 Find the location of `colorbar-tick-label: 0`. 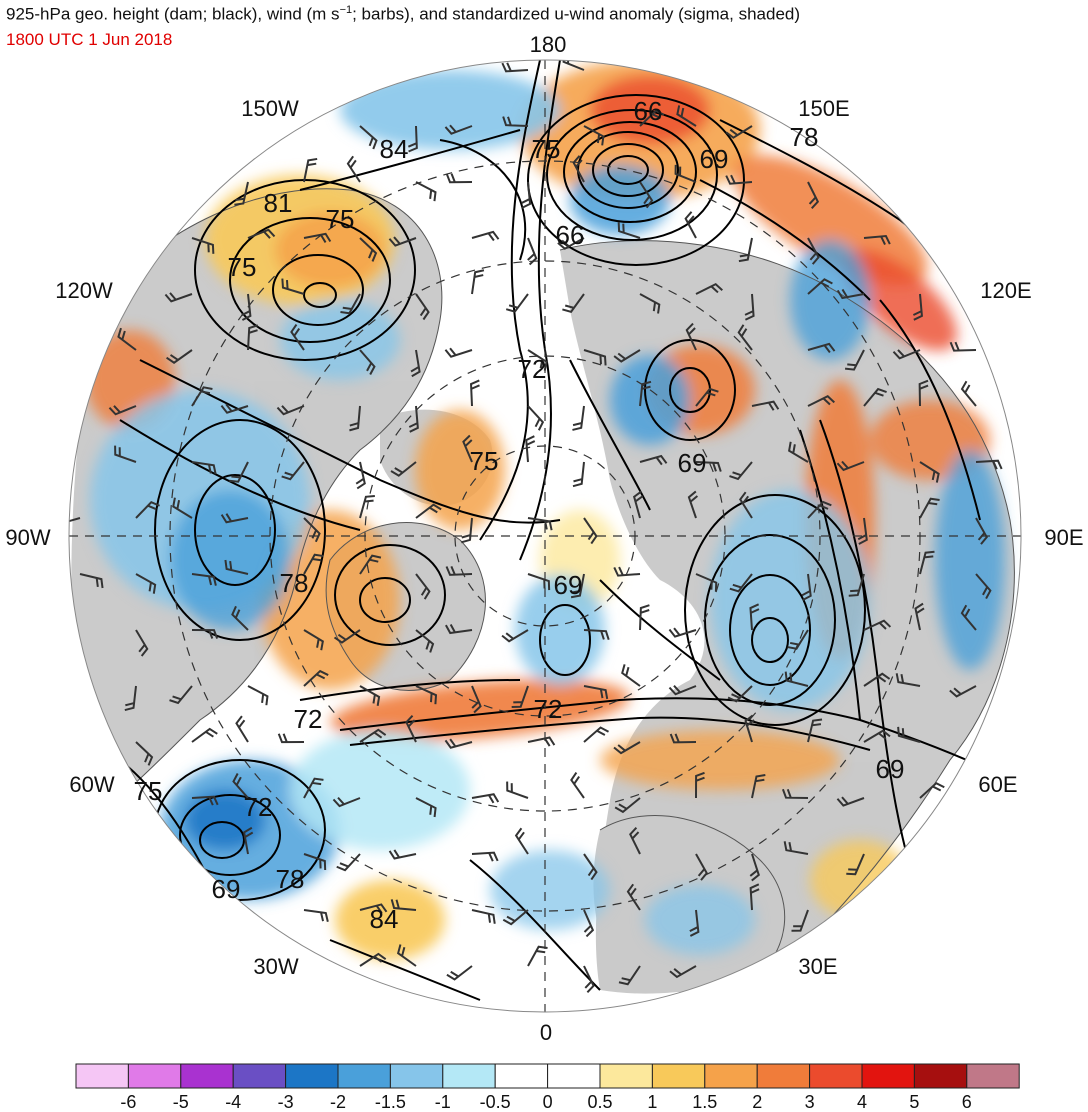

colorbar-tick-label: 0 is located at coordinates (548, 1102).